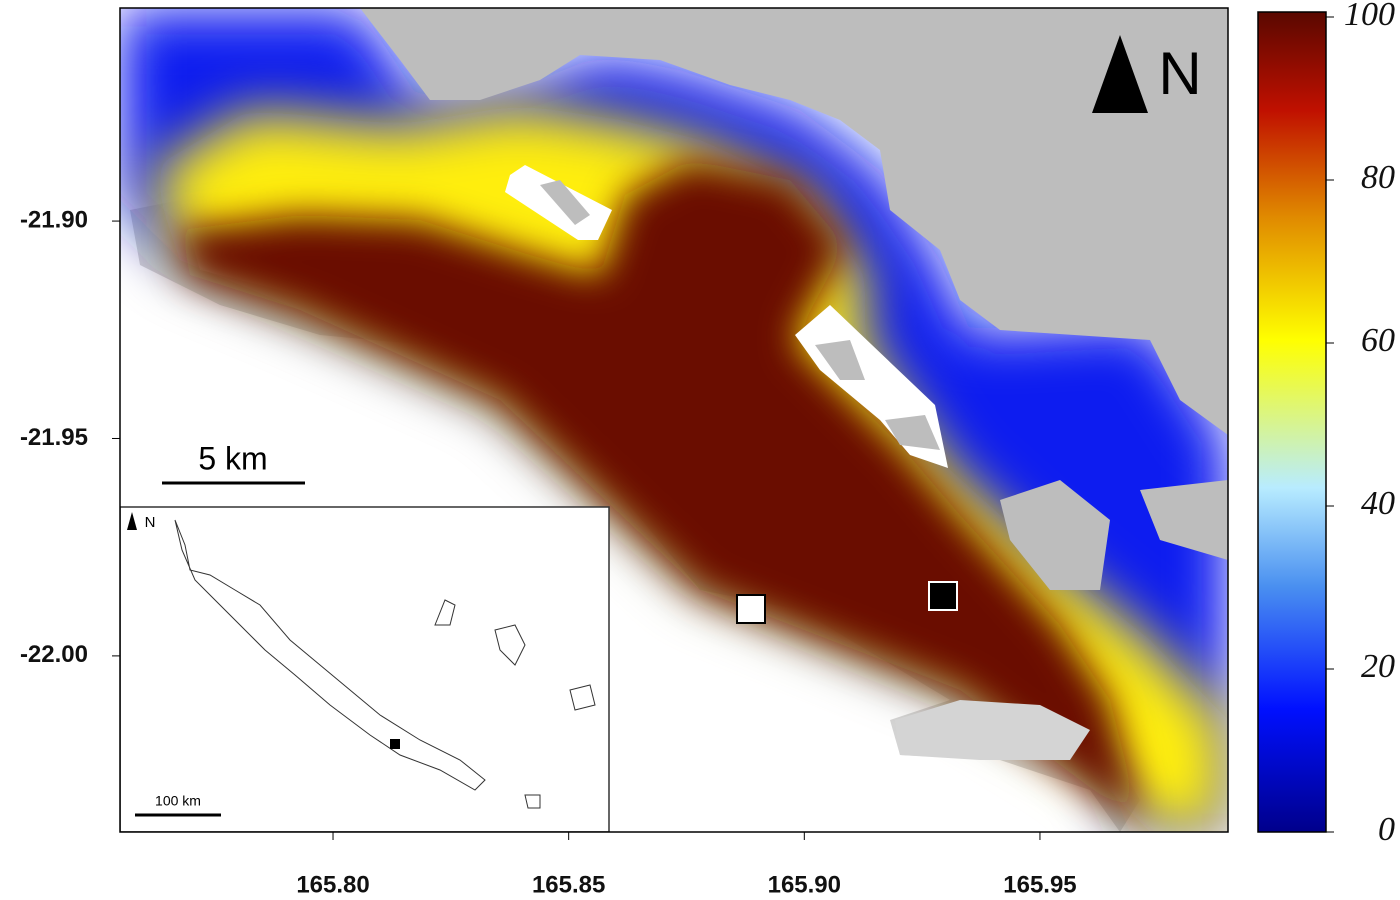  What do you see at coordinates (1039, 884) in the screenshot?
I see `x-tick-label: 165.95` at bounding box center [1039, 884].